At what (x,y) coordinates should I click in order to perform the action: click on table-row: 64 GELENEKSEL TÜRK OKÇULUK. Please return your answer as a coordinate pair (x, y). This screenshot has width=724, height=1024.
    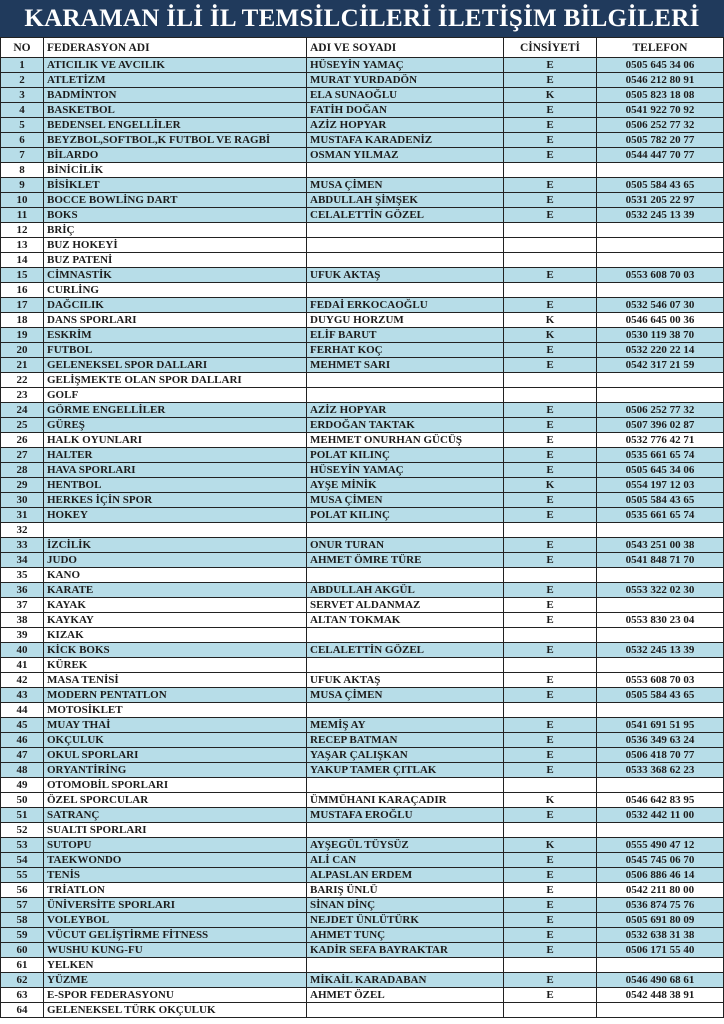
    Looking at the image, I should click on (362, 1010).